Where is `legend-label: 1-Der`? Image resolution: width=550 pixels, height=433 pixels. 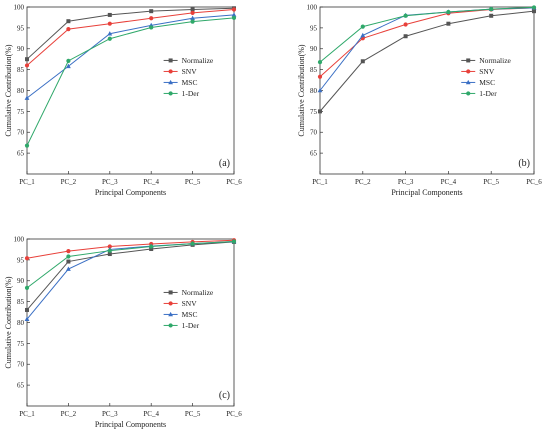 legend-label: 1-Der is located at coordinates (488, 93).